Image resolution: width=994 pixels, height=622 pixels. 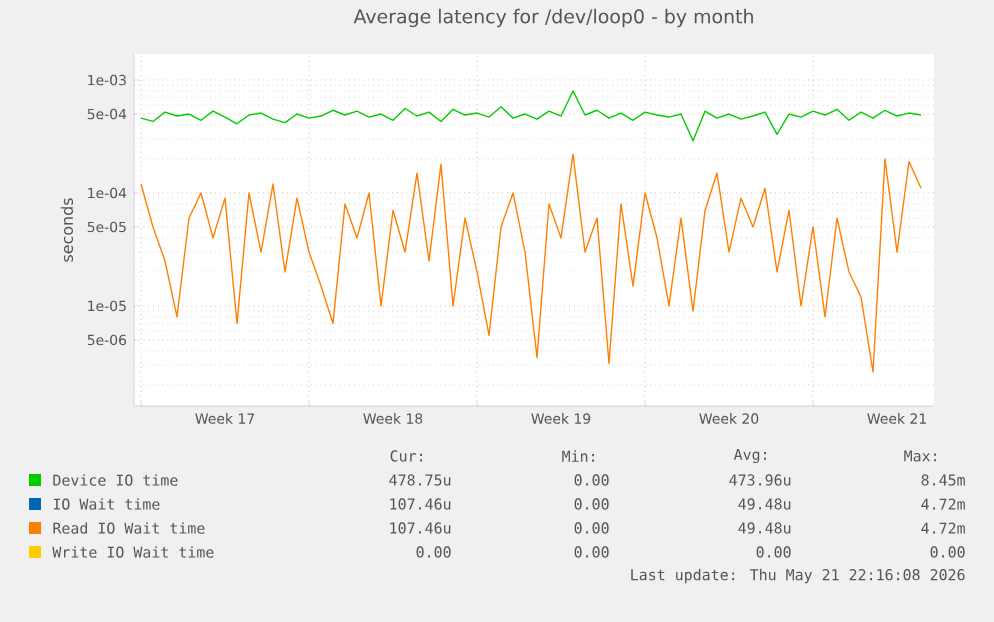 What do you see at coordinates (531, 116) in the screenshot?
I see `line-series` at bounding box center [531, 116].